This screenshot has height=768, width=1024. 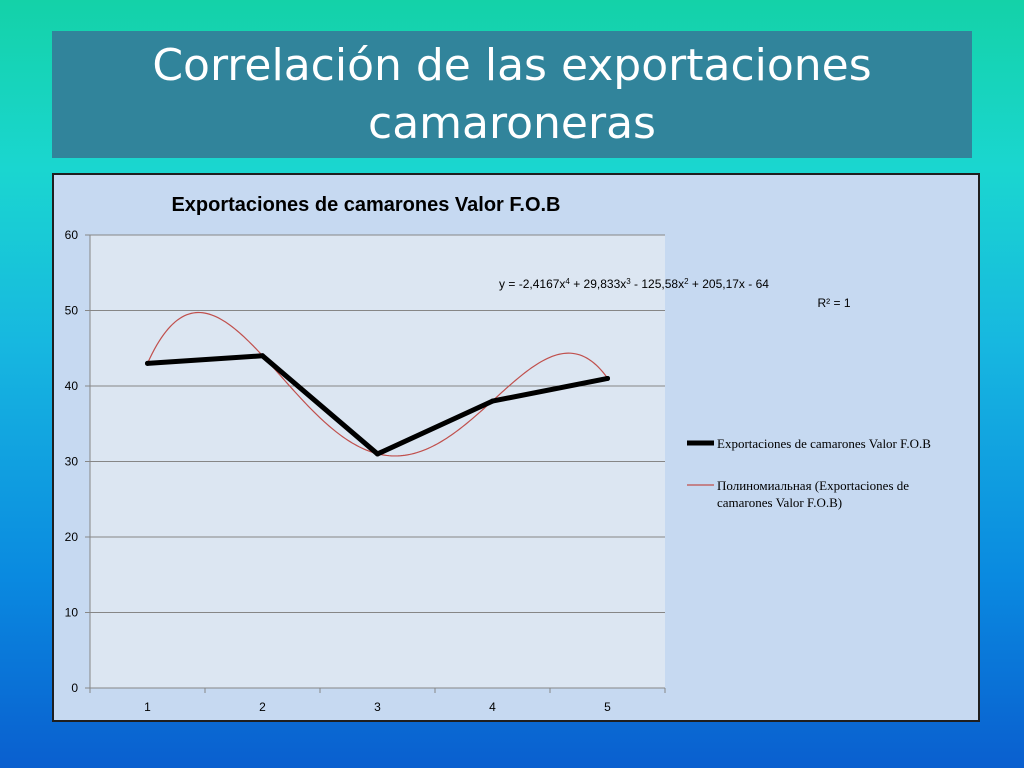 I want to click on legend-series-label: Exportaciones de camarones Valor F.O.B, so click(x=824, y=443).